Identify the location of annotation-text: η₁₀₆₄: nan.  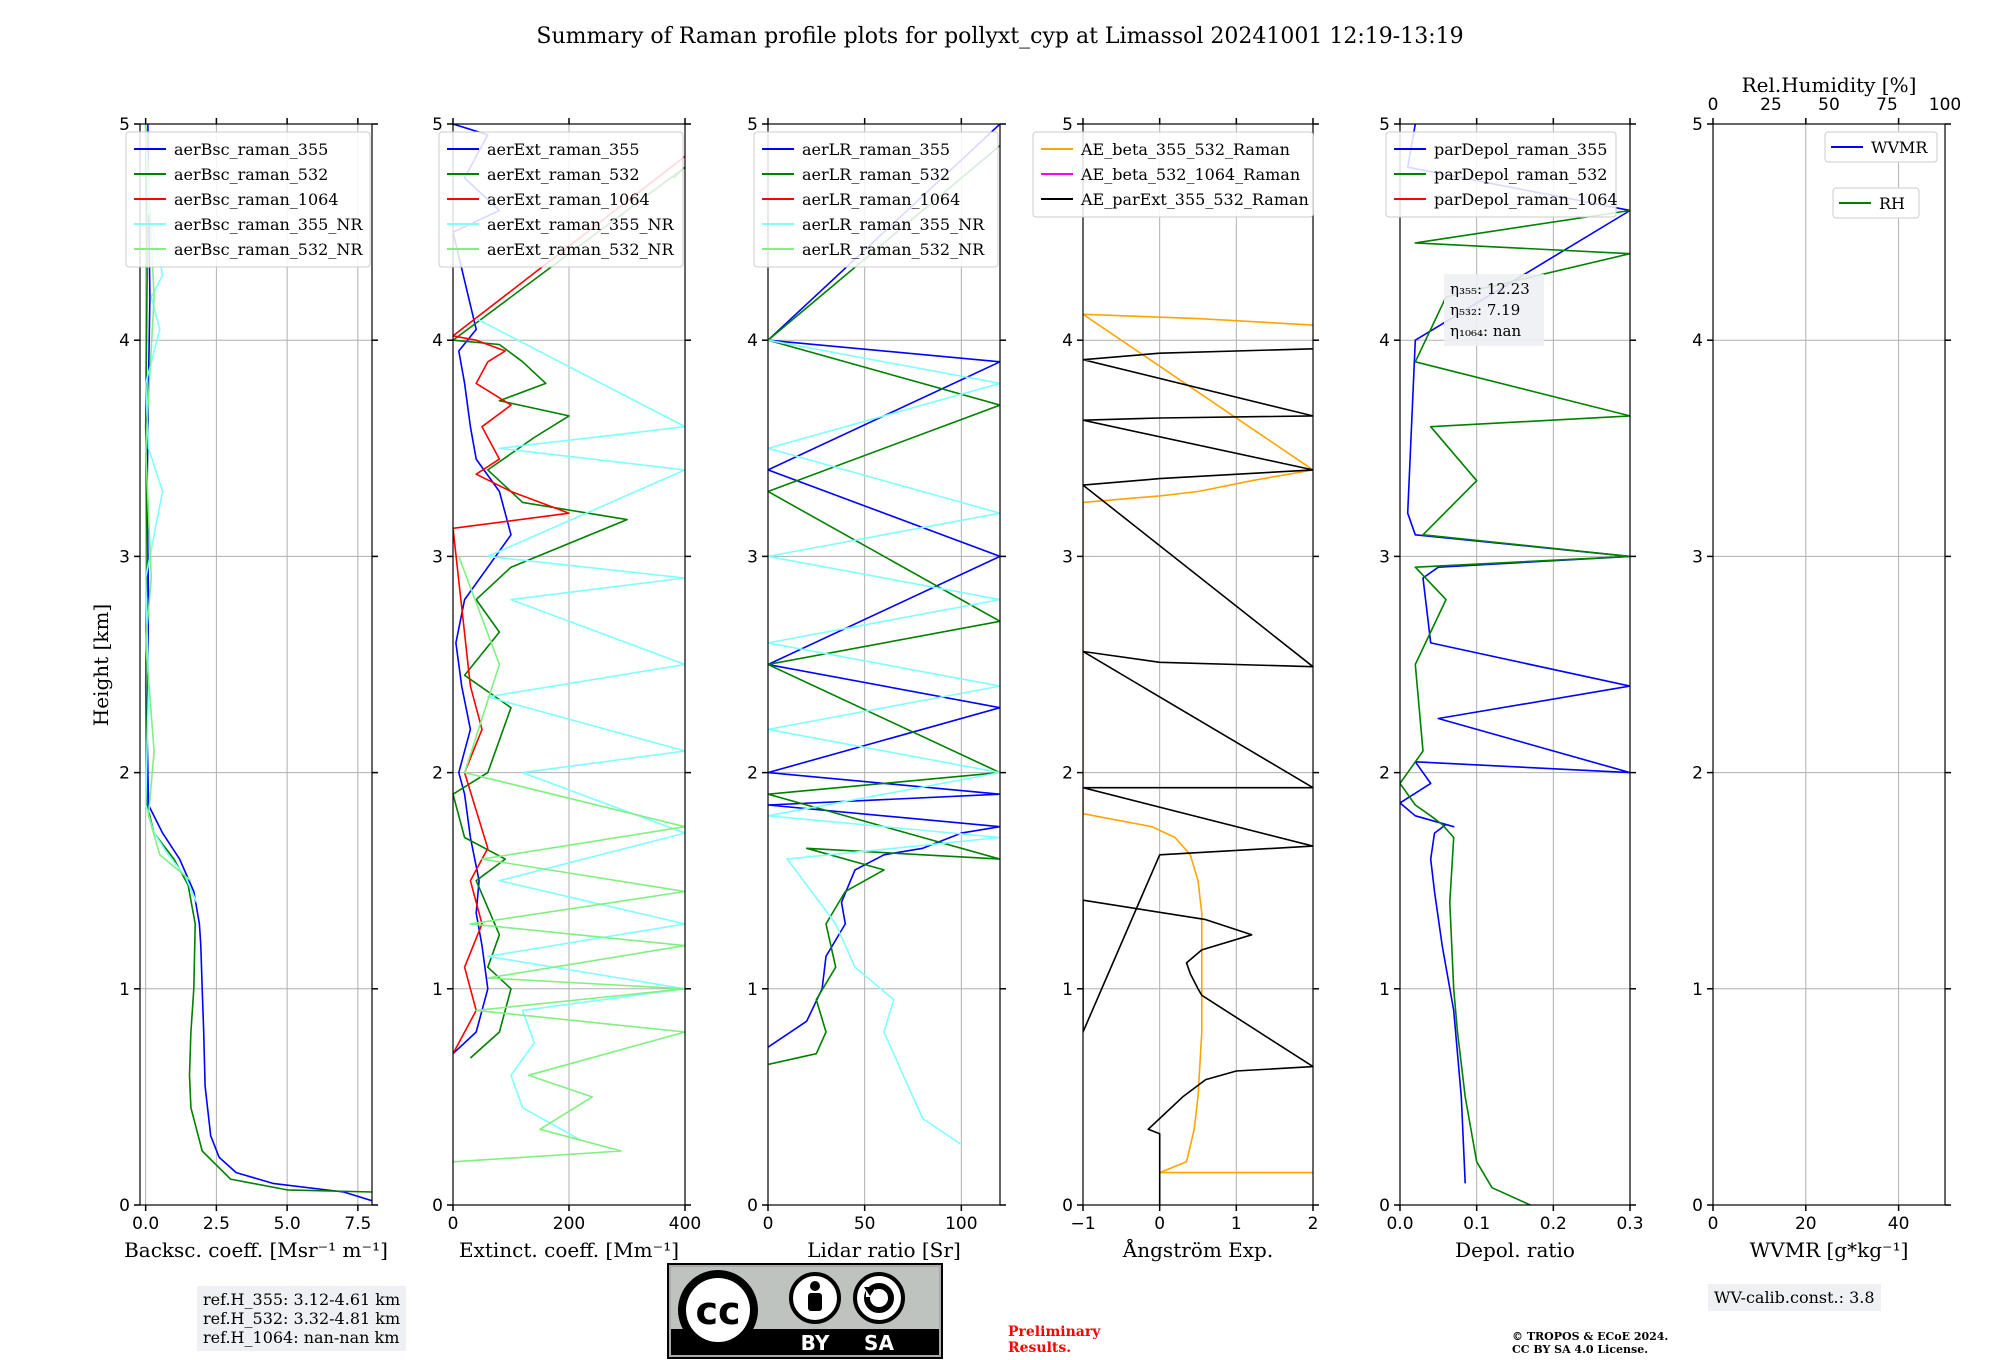
(1485, 331).